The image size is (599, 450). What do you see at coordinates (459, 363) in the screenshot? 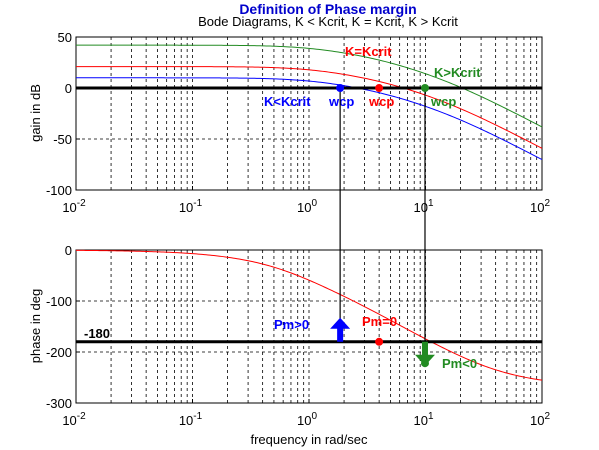
I see `label-pm-negative: Pm<0` at bounding box center [459, 363].